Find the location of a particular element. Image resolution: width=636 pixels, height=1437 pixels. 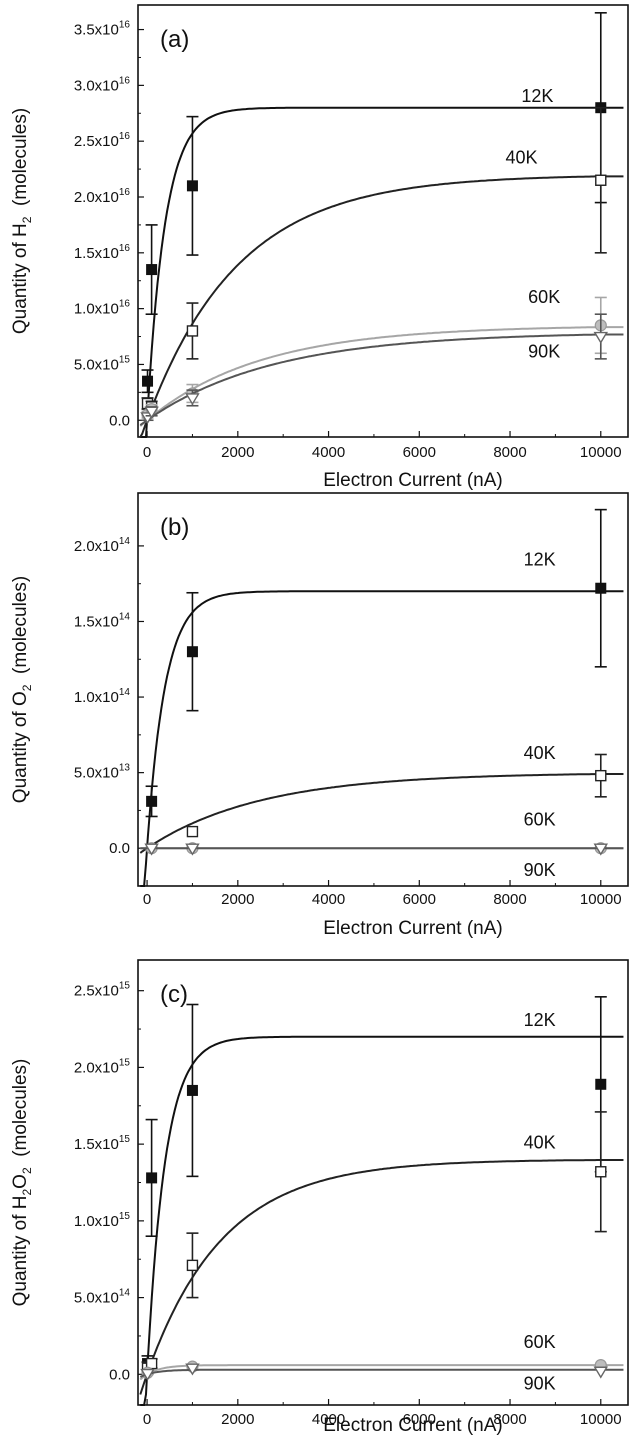

y-tick-label: 5.0x10¹⁴ is located at coordinates (102, 1297).